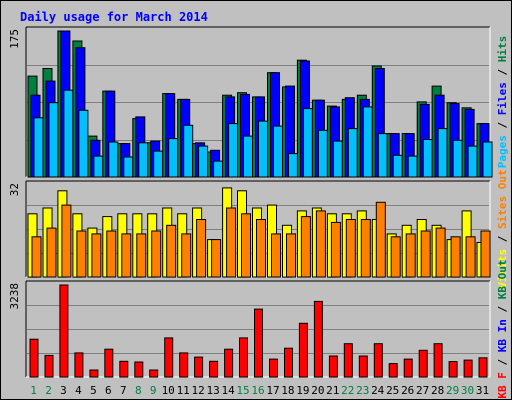 Image resolution: width=512 pixels, height=401 pixels. Describe the element at coordinates (502, 98) in the screenshot. I see `side-legend-part: Files` at that location.